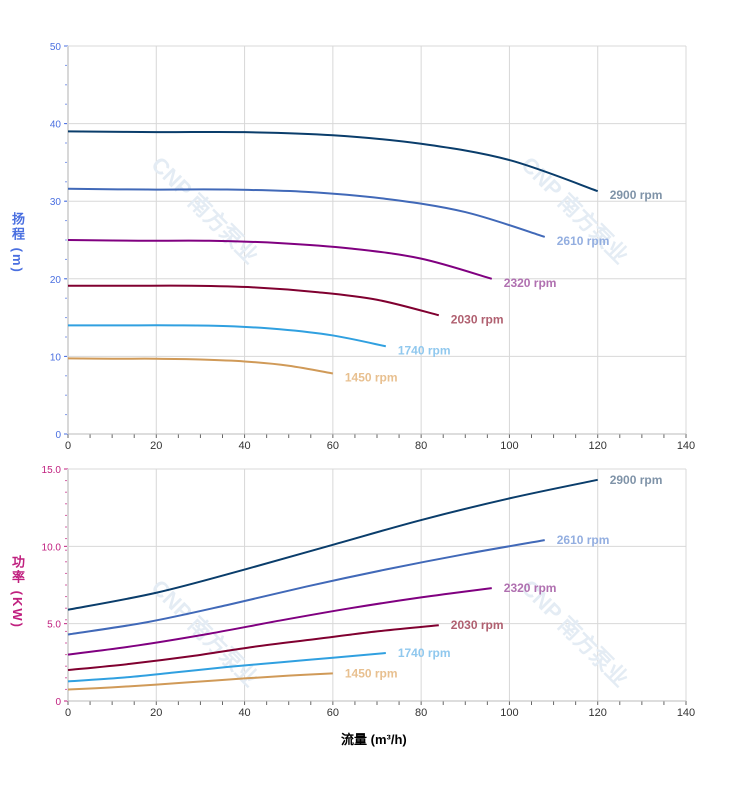 This screenshot has height=797, width=752. Describe the element at coordinates (52, 547) in the screenshot. I see `y-tick-label: 10.0` at that location.